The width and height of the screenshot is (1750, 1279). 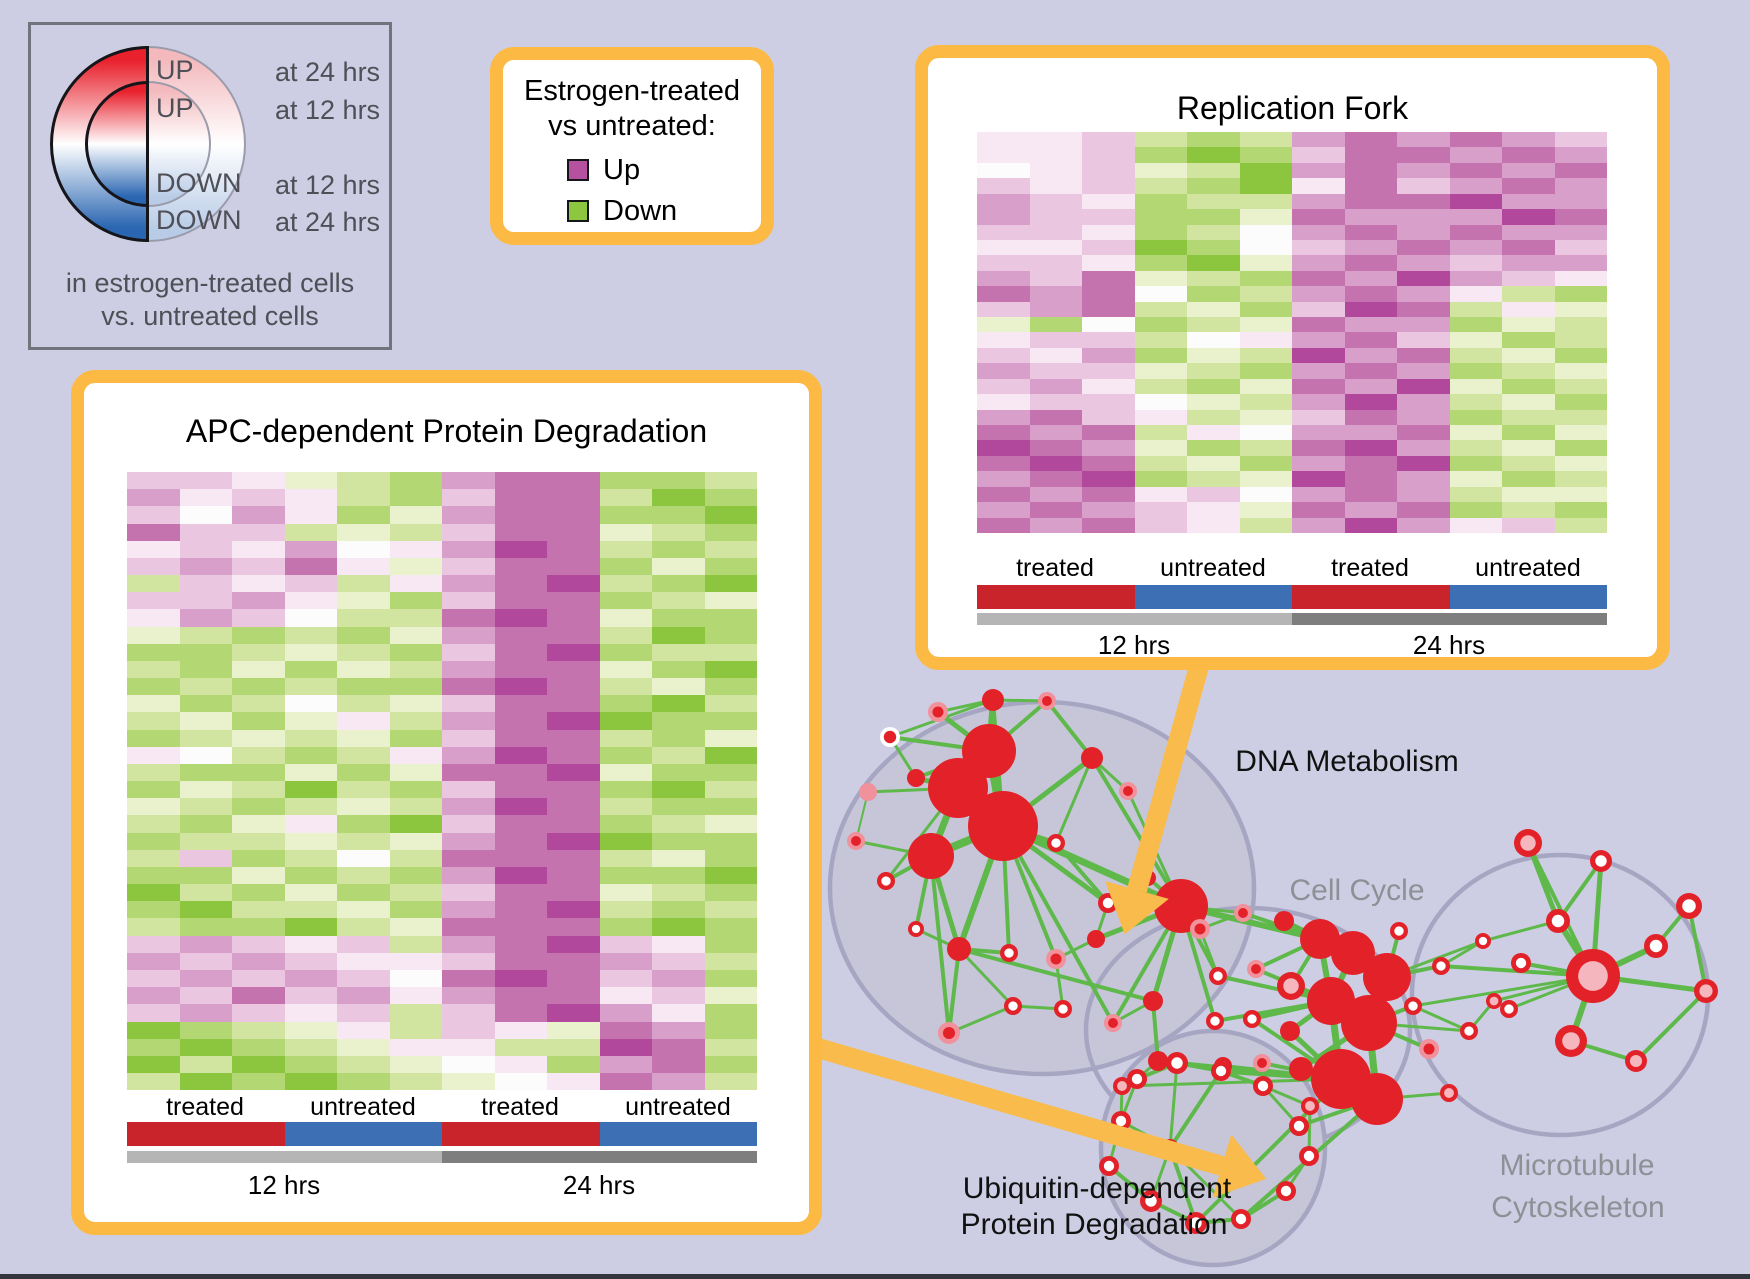 I want to click on panel-to-cluster-arrow-shaft, so click(x=1020, y=1107).